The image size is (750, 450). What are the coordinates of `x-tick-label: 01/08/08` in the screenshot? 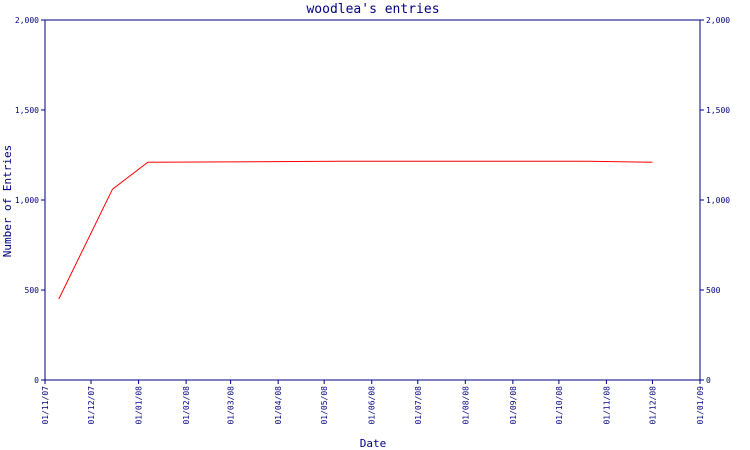 It's located at (465, 405).